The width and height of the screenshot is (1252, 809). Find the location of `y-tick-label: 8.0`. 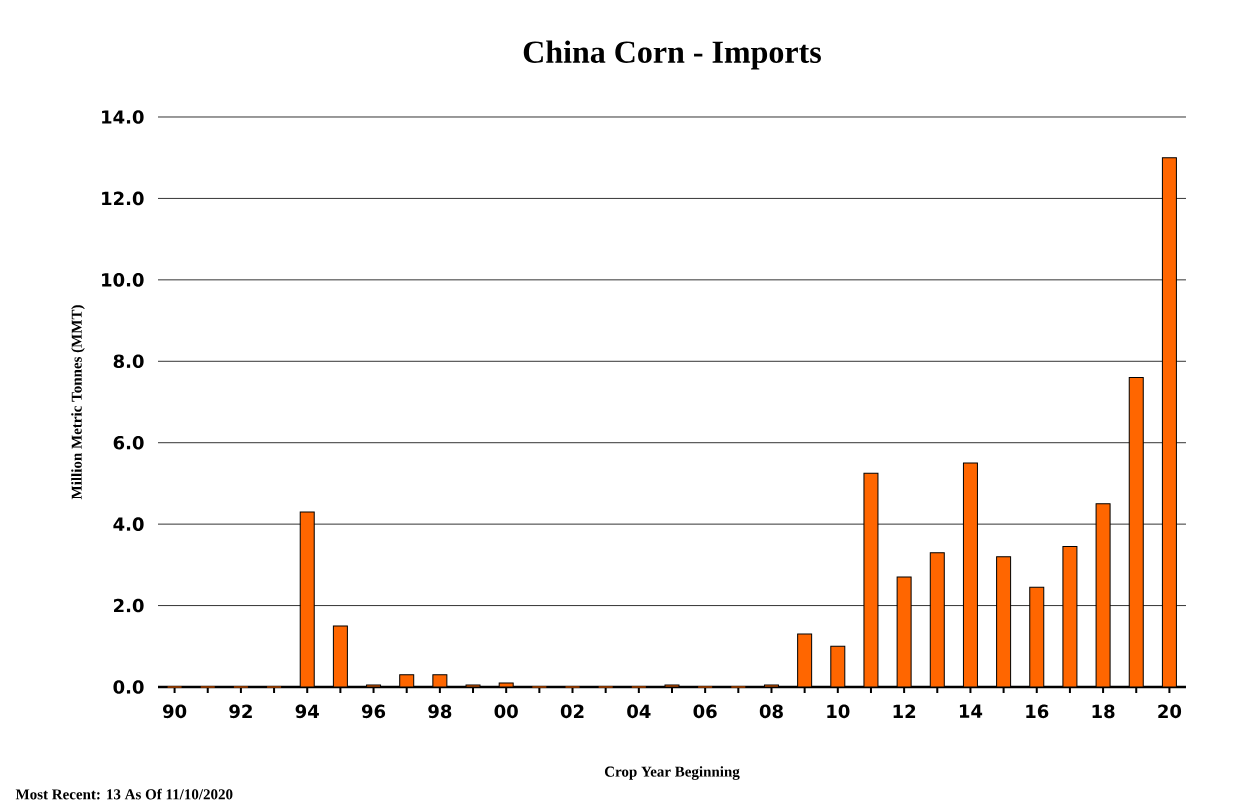

y-tick-label: 8.0 is located at coordinates (128, 361).